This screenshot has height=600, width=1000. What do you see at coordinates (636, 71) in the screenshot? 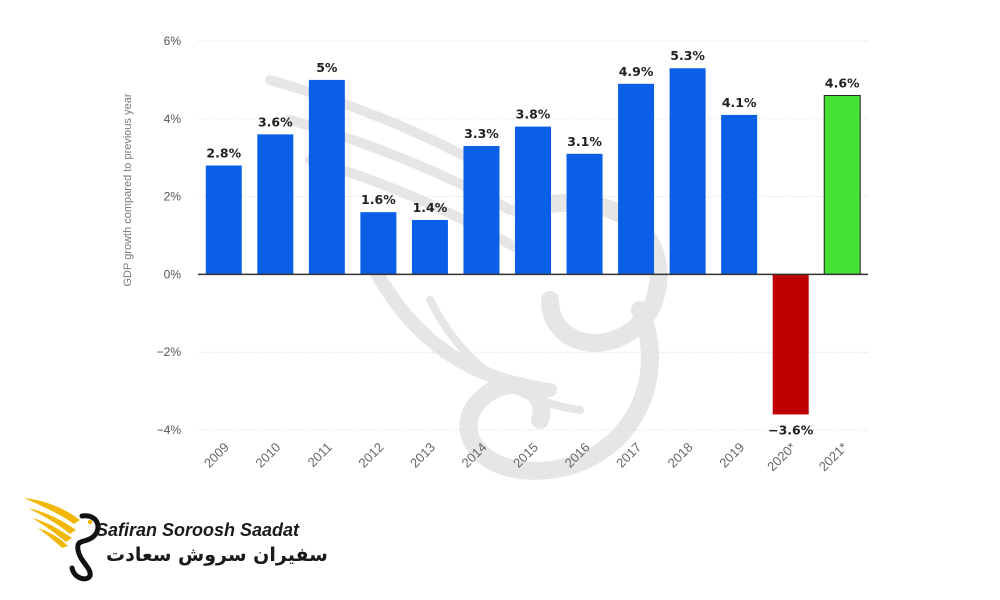
I see `data-label: 4.9%` at bounding box center [636, 71].